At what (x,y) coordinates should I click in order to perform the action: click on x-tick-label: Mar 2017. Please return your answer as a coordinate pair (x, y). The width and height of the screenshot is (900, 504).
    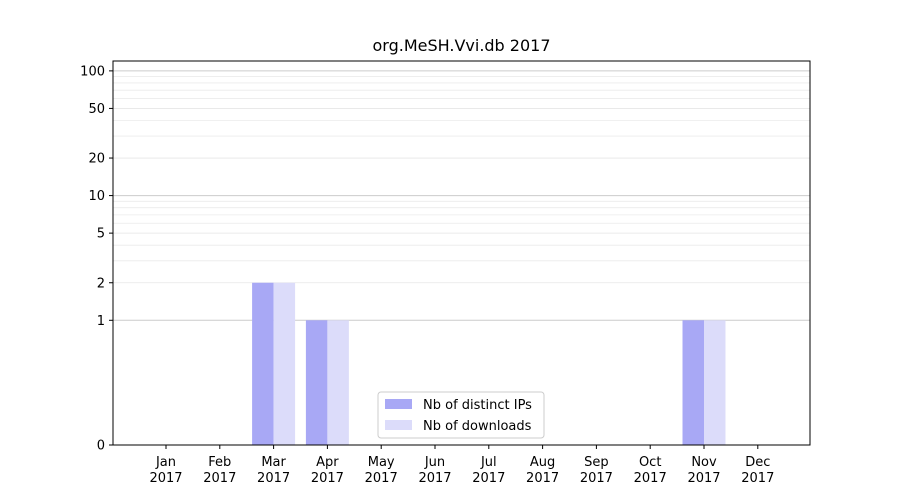
    Looking at the image, I should click on (273, 470).